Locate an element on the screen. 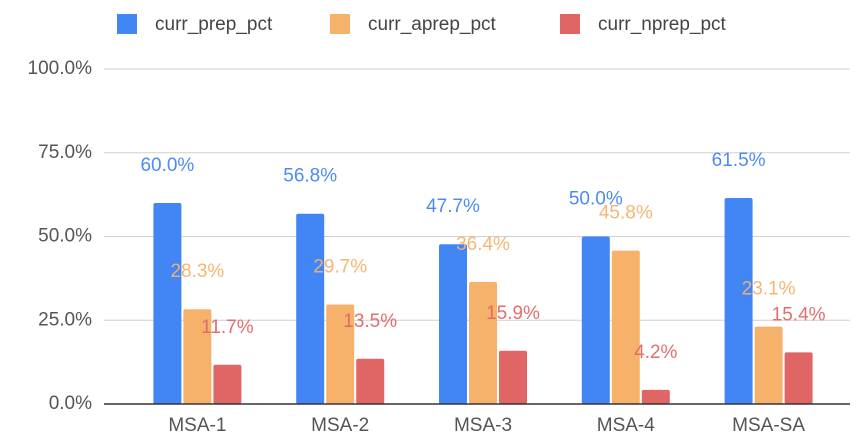 Image resolution: width=862 pixels, height=438 pixels. data-label: 29.7% is located at coordinates (340, 267).